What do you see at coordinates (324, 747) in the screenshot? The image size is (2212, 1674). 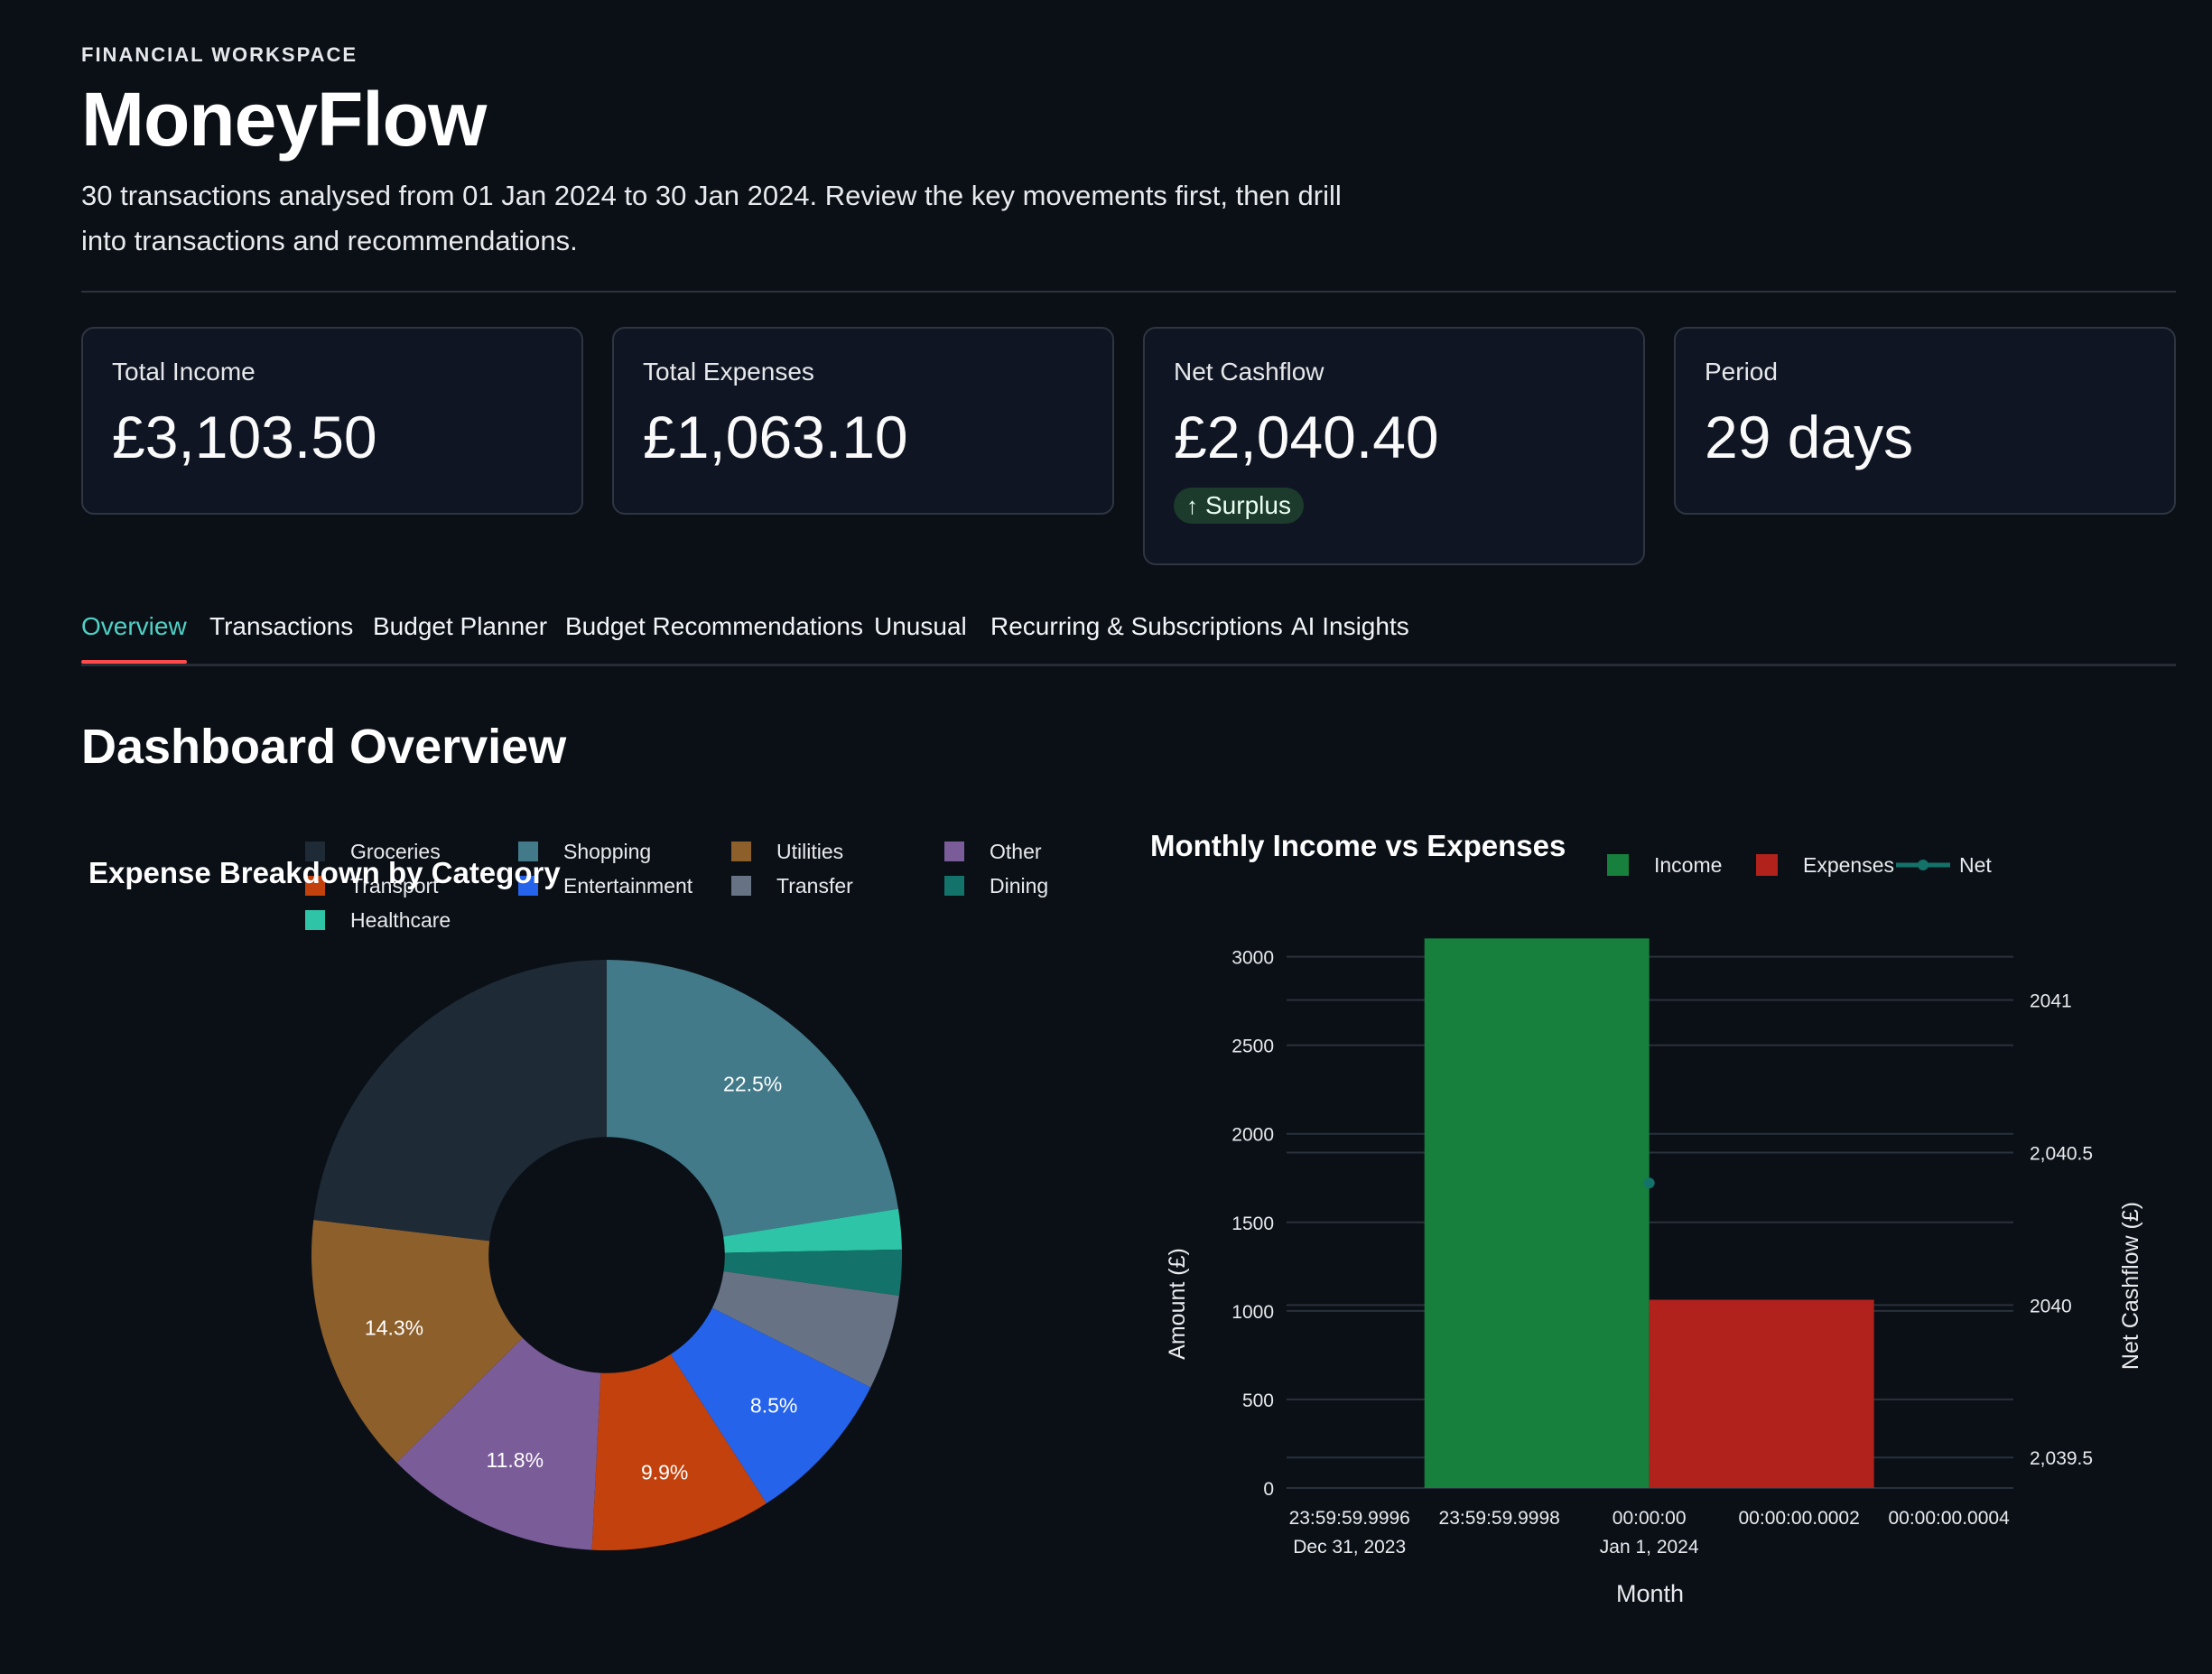 I see `section-title: Dashboard Overview` at bounding box center [324, 747].